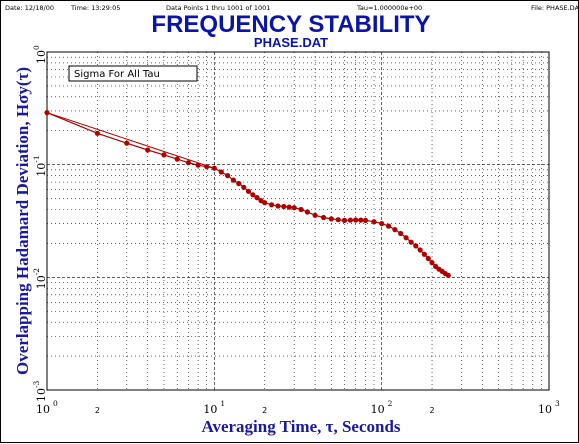 Image resolution: width=579 pixels, height=444 pixels. I want to click on header-date: Date: 12/18/00, so click(29, 8).